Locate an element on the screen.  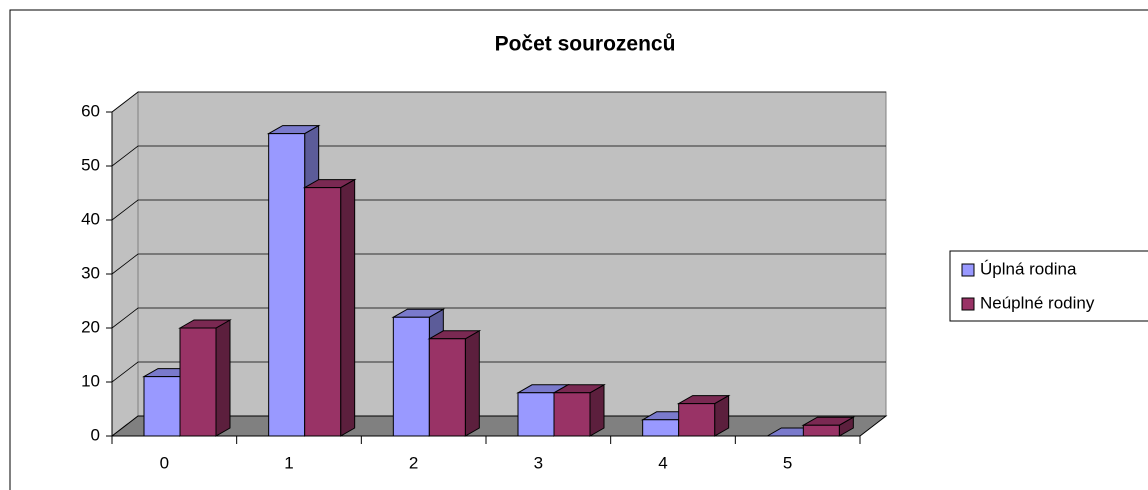
y-tick-label: 60 is located at coordinates (90, 110).